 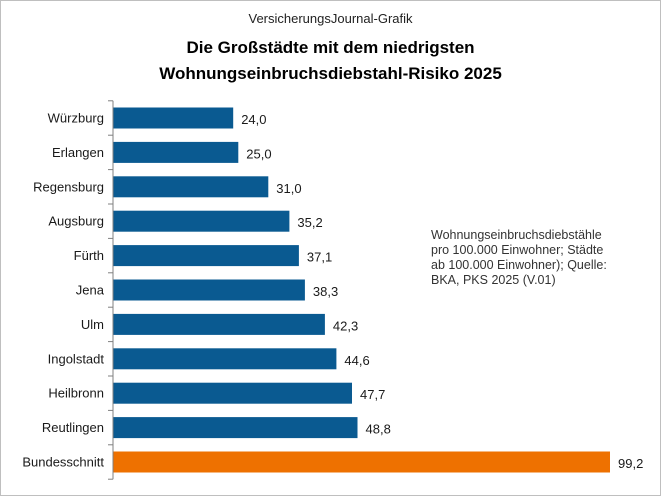 I want to click on data-label: 37,1, so click(x=319, y=257).